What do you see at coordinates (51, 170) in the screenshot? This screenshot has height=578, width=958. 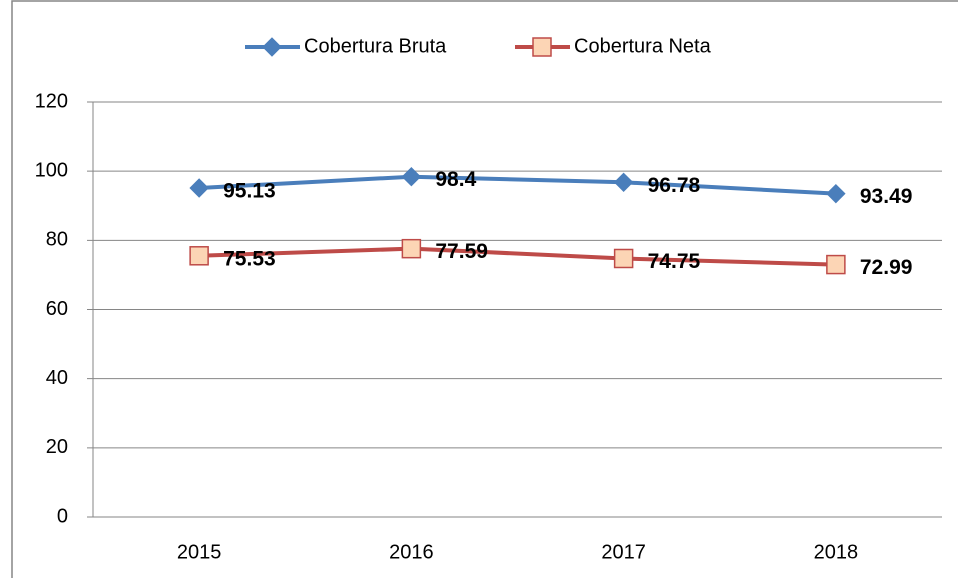 I see `y-tick-label: 100` at bounding box center [51, 170].